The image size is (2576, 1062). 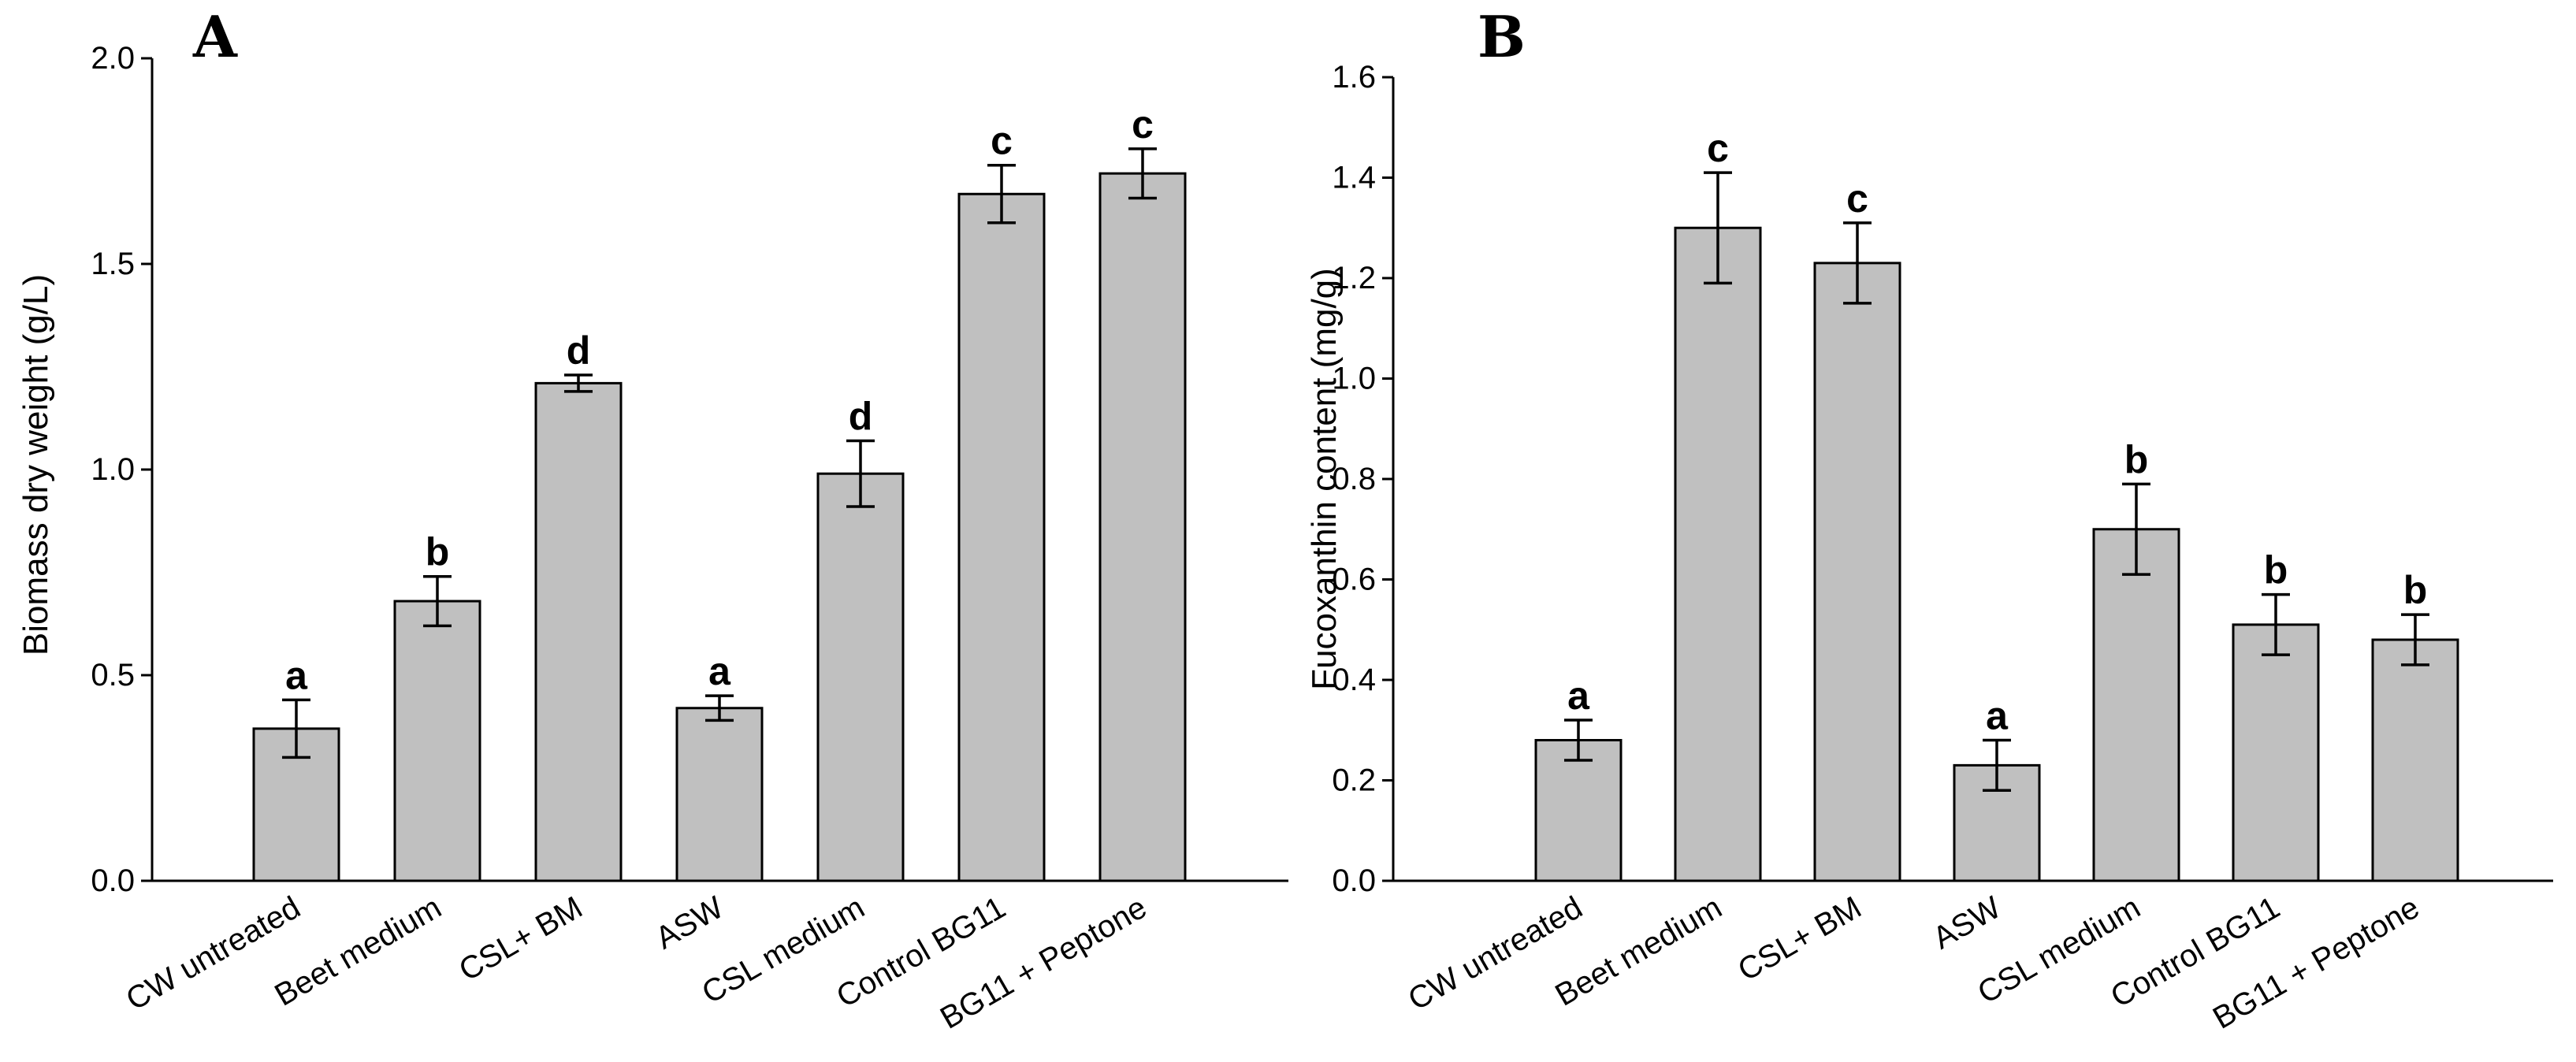 I want to click on y-tick-label: 0.4, so click(x=1354, y=680).